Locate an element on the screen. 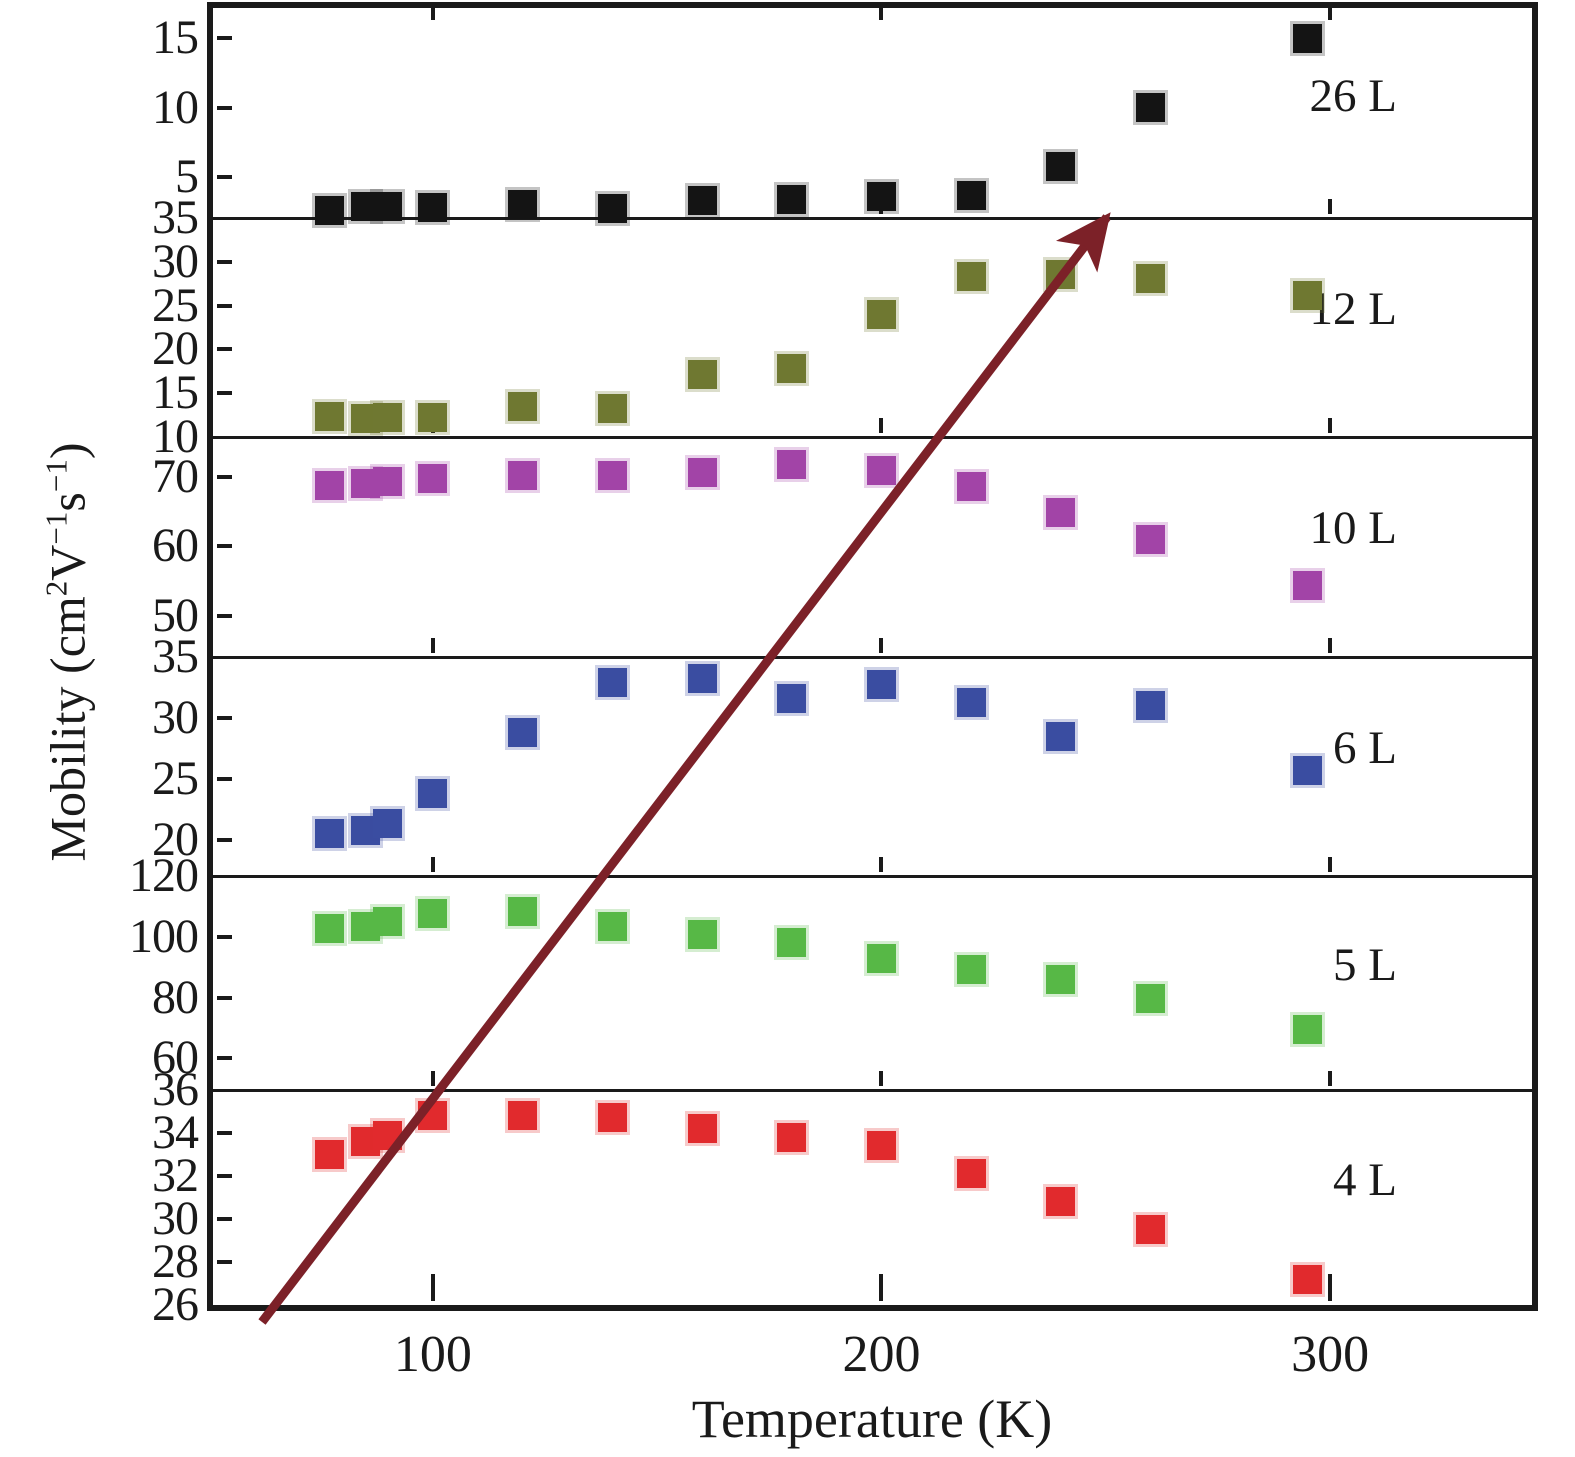  point-12L-240K is located at coordinates (1061, 274).